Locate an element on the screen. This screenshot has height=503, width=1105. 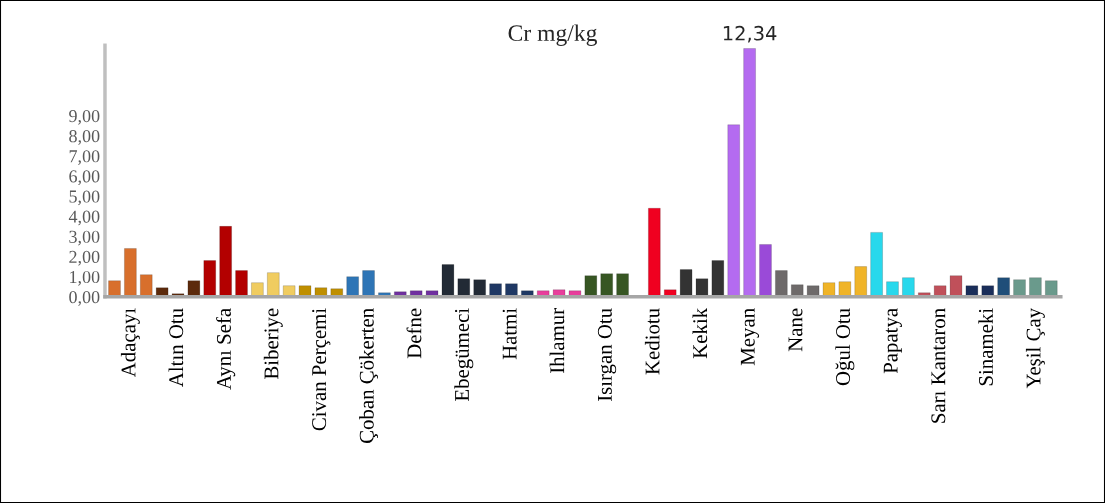
x-tick-label: Hatmi is located at coordinates (509, 334).